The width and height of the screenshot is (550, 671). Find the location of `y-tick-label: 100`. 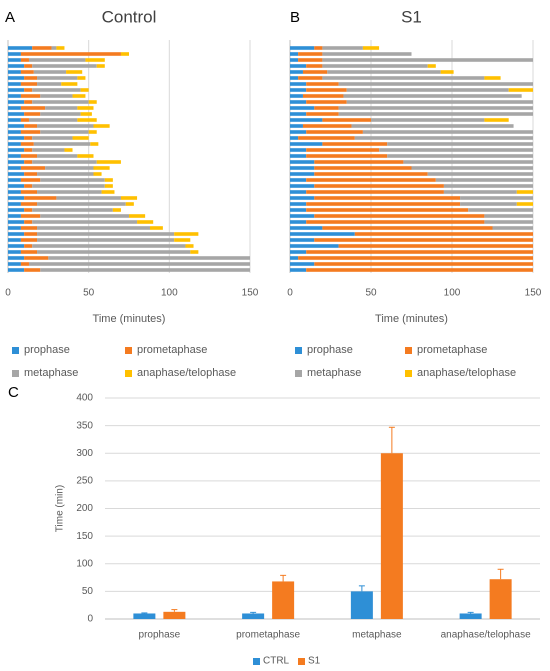

y-tick-label: 100 is located at coordinates (84, 563).